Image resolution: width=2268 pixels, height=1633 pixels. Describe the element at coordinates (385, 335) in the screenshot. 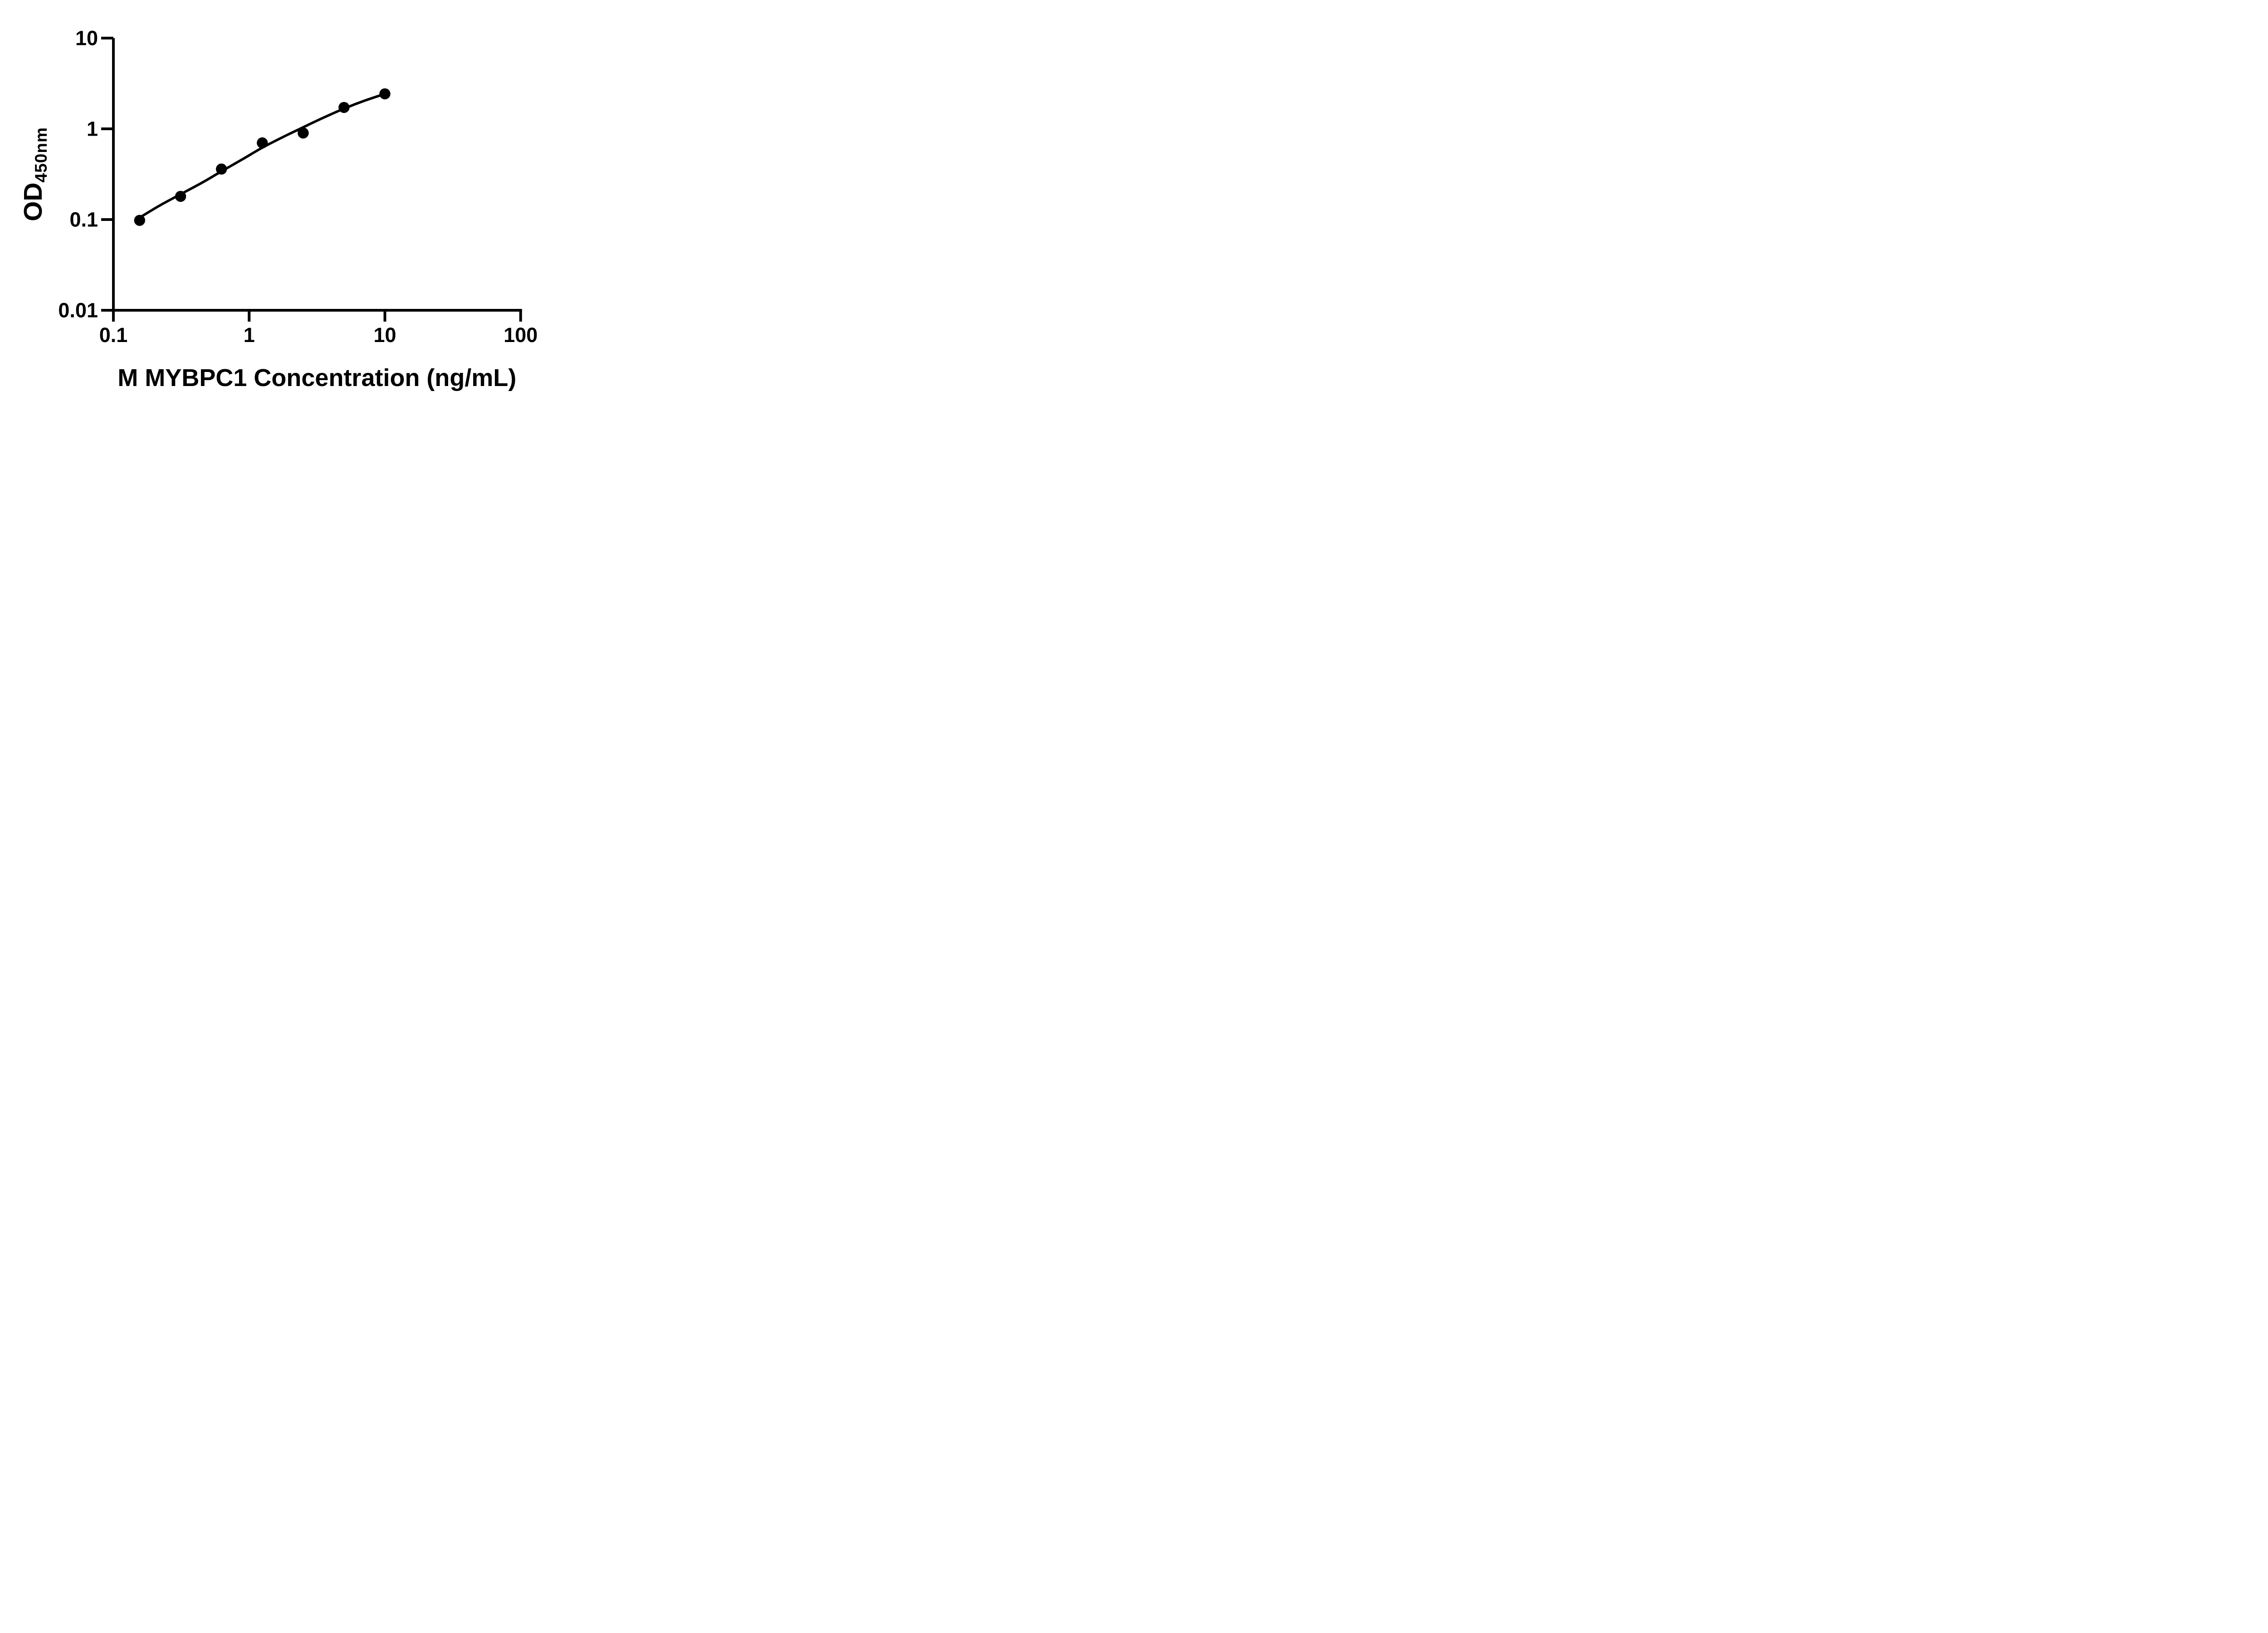

I see `x-tick-label-10: 10` at that location.